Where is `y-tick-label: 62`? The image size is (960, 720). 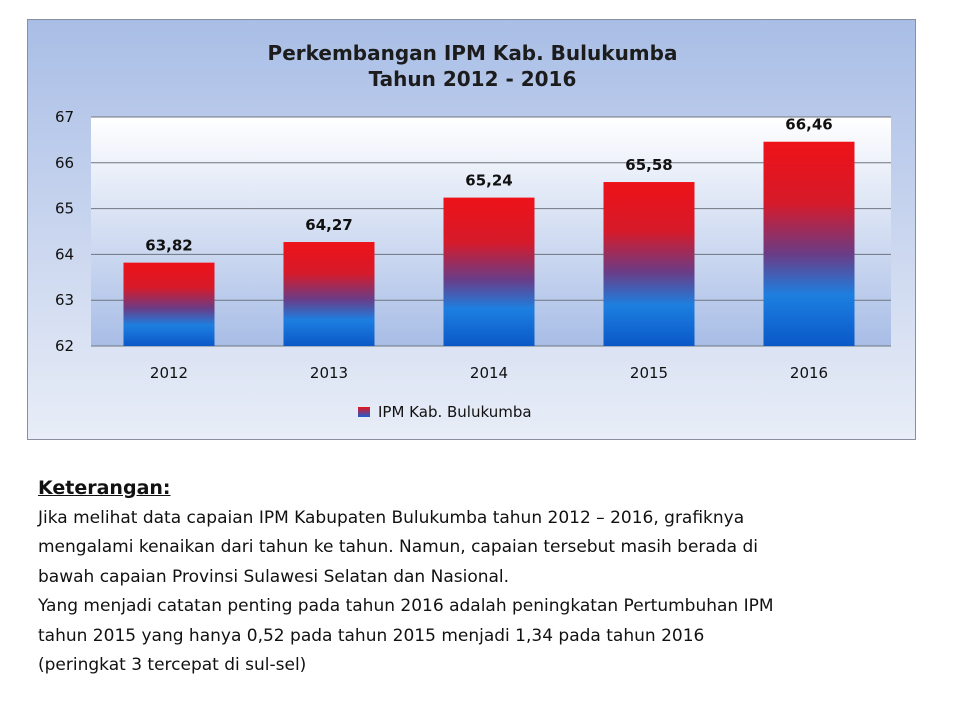 y-tick-label: 62 is located at coordinates (64, 346).